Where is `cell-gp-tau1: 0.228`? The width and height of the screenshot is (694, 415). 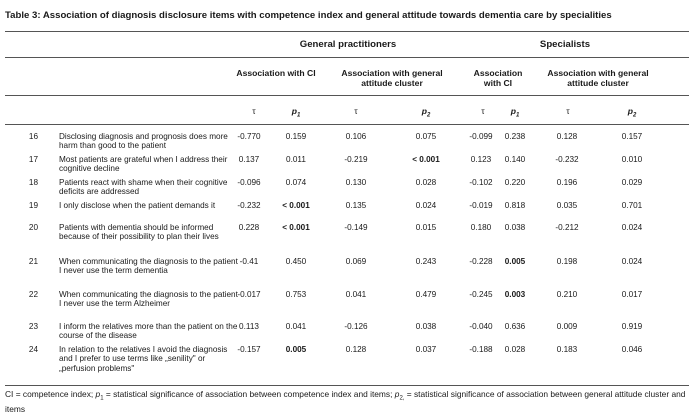 cell-gp-tau1: 0.228 is located at coordinates (249, 227).